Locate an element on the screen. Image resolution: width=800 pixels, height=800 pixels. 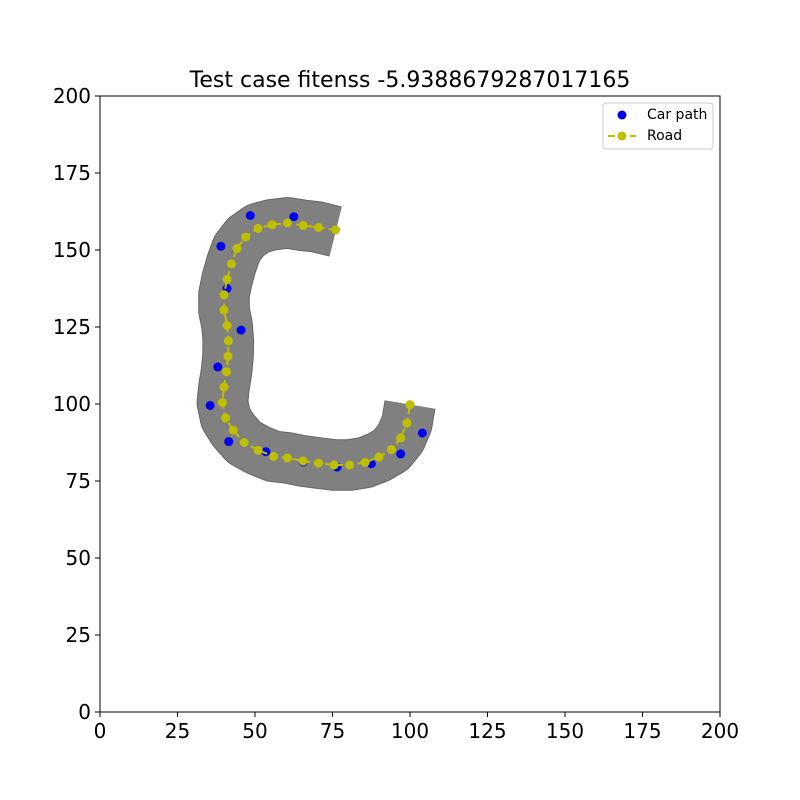
x-tick-label: 200 is located at coordinates (720, 731).